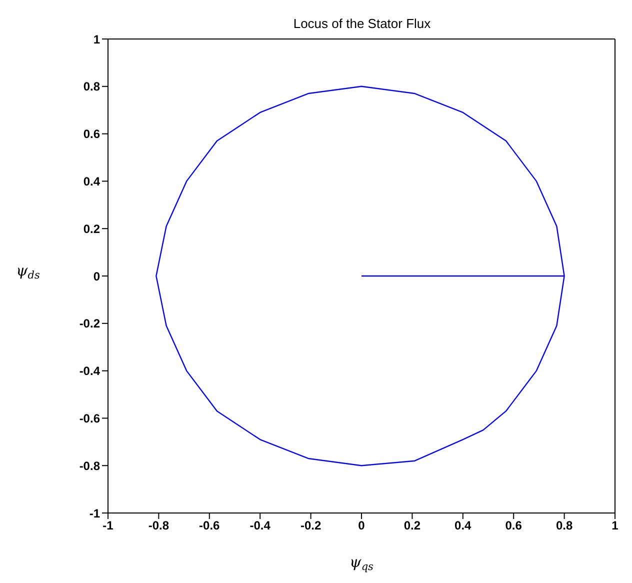  What do you see at coordinates (108, 525) in the screenshot?
I see `x-tick-label: -1` at bounding box center [108, 525].